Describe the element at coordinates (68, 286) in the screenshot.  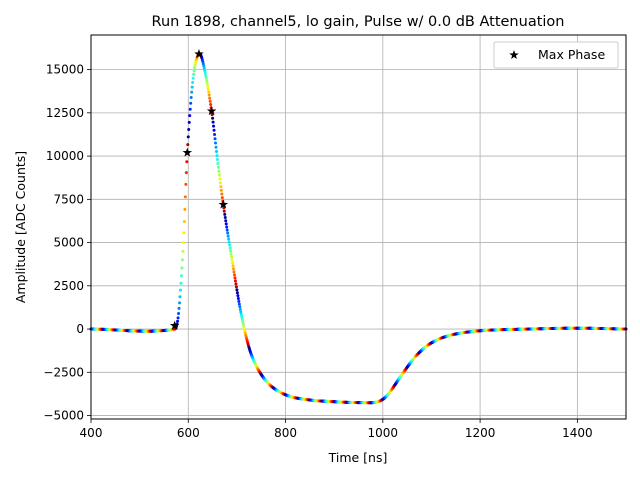
I see `y-tick-label: 2500` at that location.